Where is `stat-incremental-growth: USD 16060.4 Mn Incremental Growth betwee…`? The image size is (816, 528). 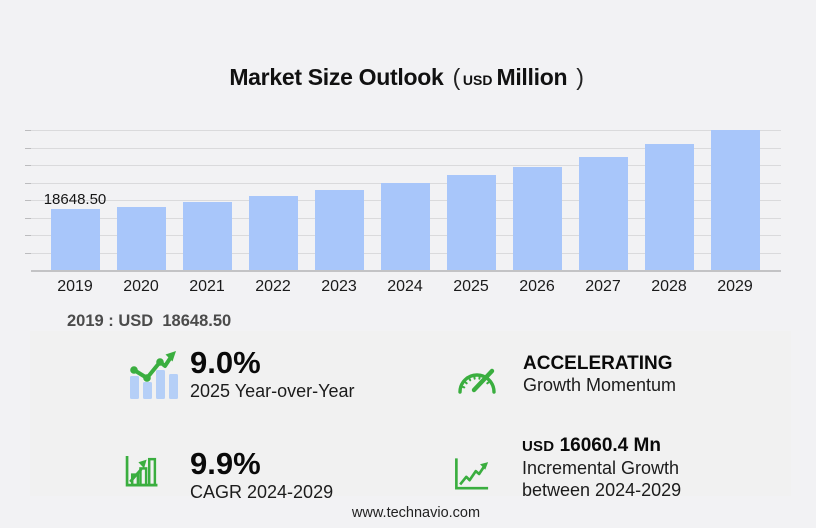 stat-incremental-growth: USD 16060.4 Mn Incremental Growth betwee… is located at coordinates (567, 467).